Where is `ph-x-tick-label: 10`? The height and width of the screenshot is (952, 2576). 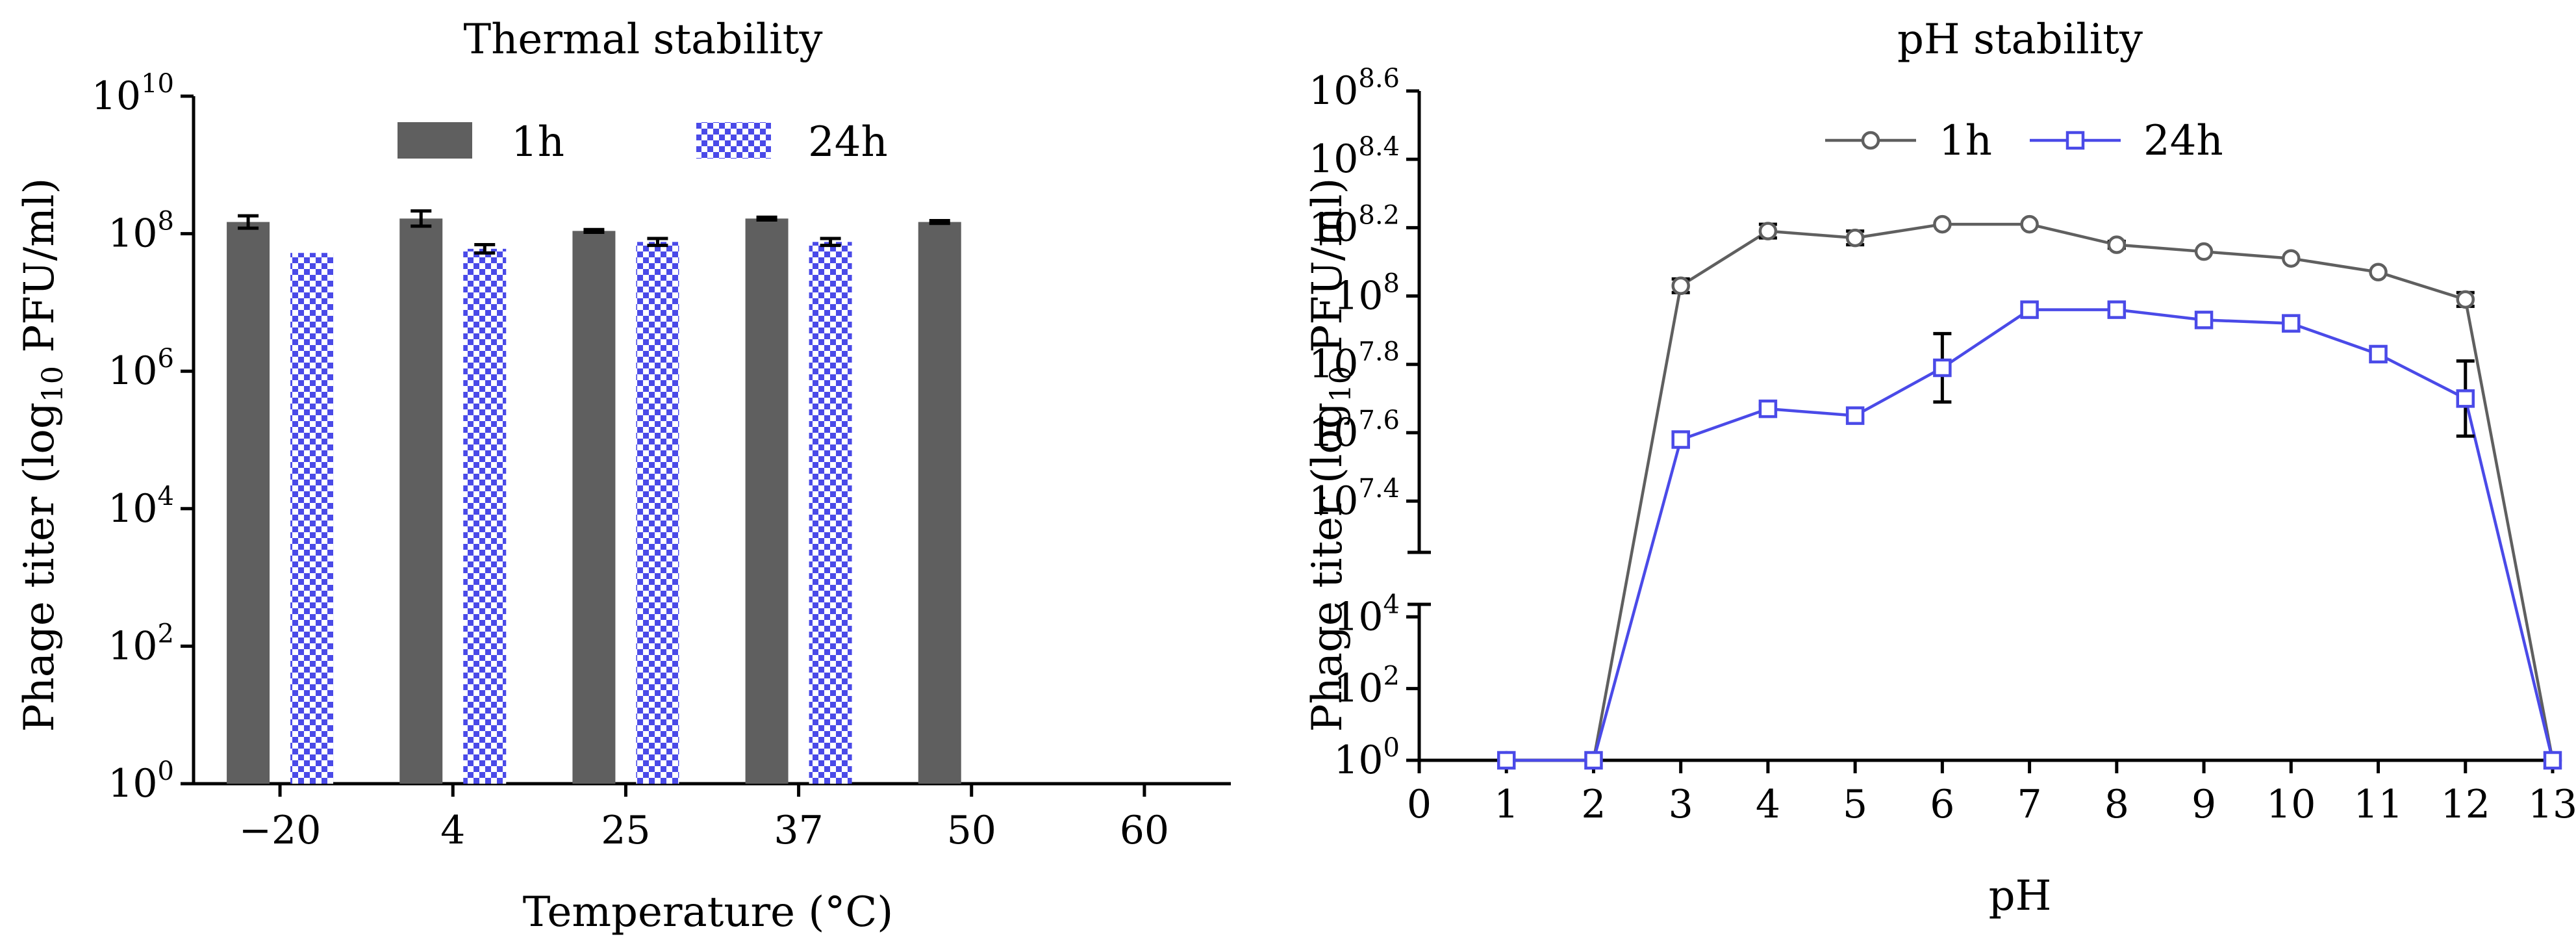 ph-x-tick-label: 10 is located at coordinates (2291, 805).